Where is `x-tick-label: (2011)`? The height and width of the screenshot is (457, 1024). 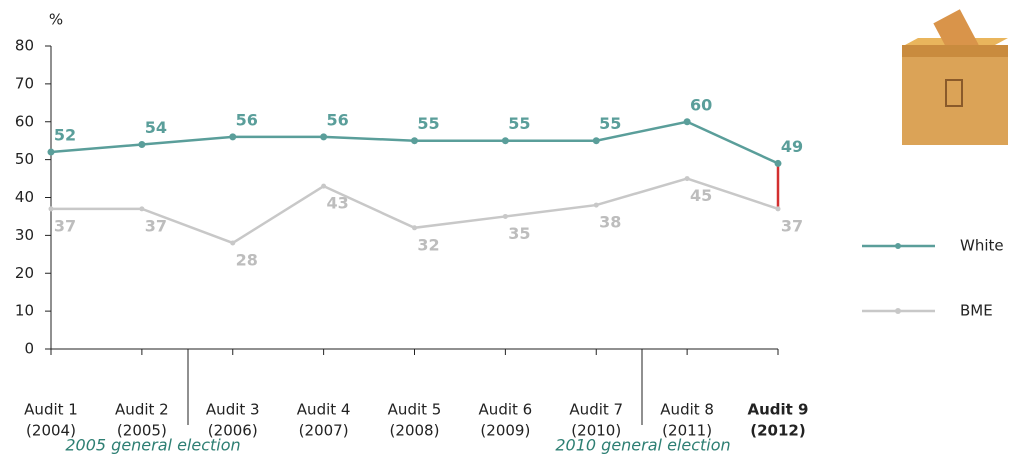 x-tick-label: (2011) is located at coordinates (687, 431).